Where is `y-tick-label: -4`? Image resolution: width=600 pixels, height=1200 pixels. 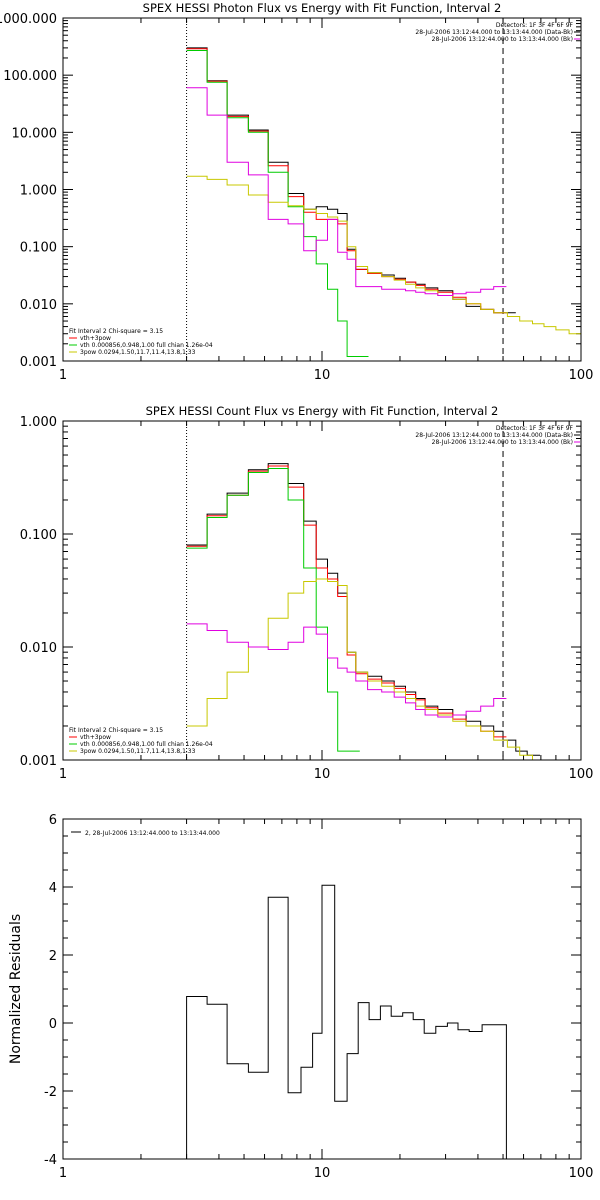 y-tick-label: -4 is located at coordinates (50, 1160).